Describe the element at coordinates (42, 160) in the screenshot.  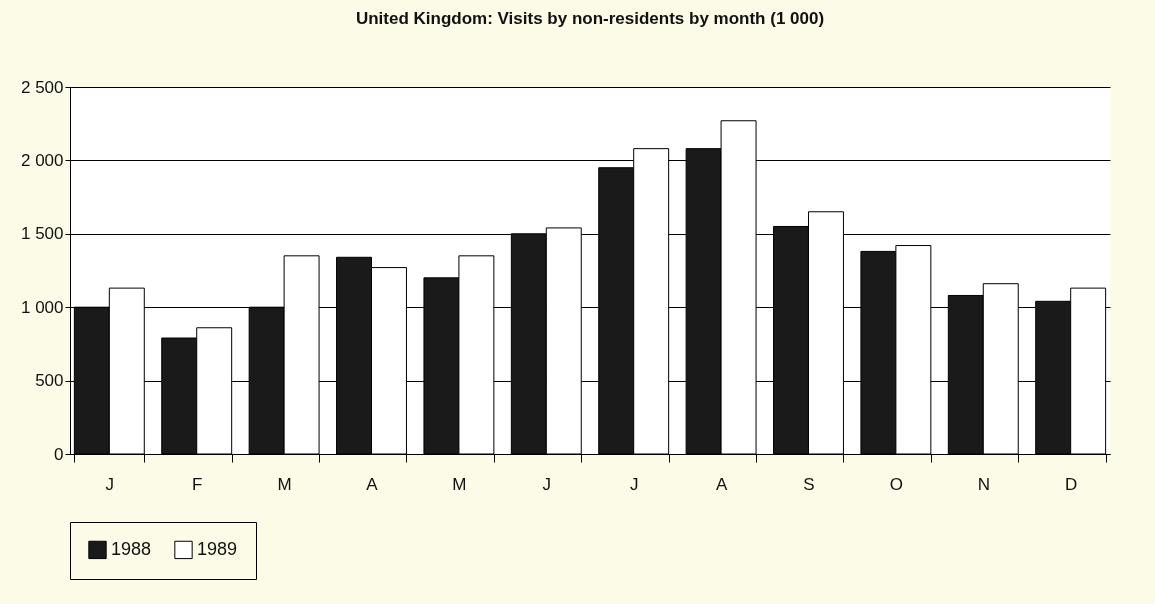
I see `y-tick-label: 2 000` at that location.